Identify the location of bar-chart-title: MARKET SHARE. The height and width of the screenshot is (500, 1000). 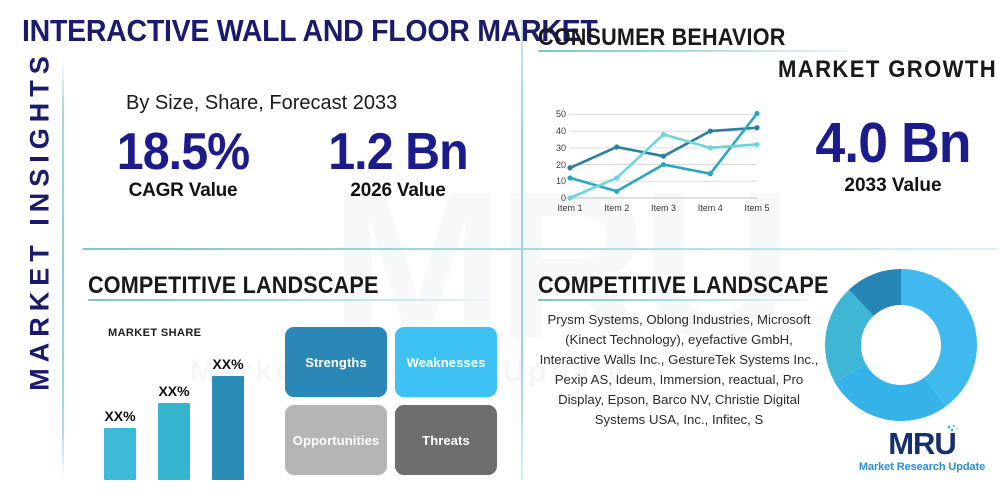
(155, 333).